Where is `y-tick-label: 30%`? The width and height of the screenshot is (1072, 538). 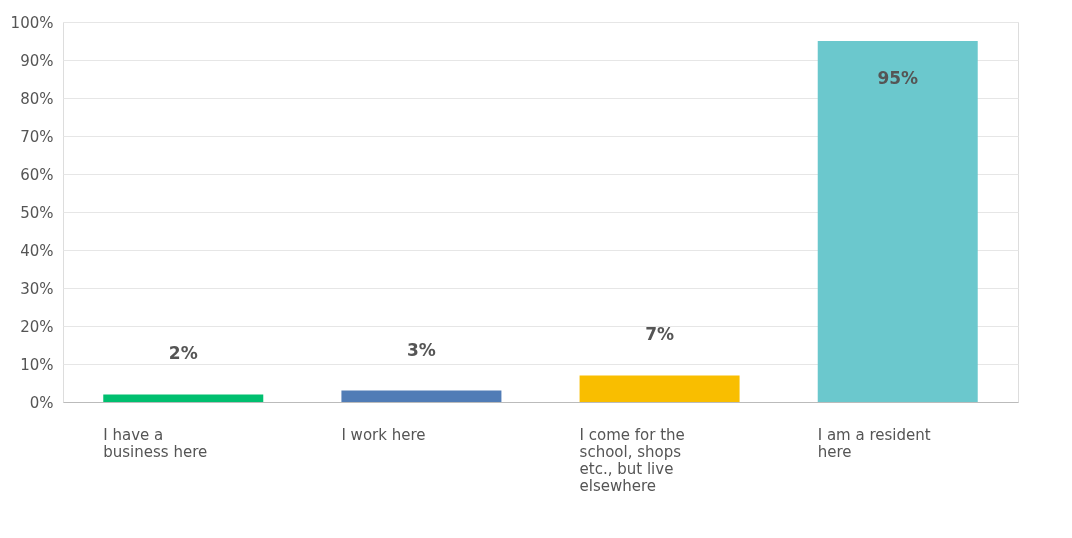
y-tick-label: 30% is located at coordinates (37, 288).